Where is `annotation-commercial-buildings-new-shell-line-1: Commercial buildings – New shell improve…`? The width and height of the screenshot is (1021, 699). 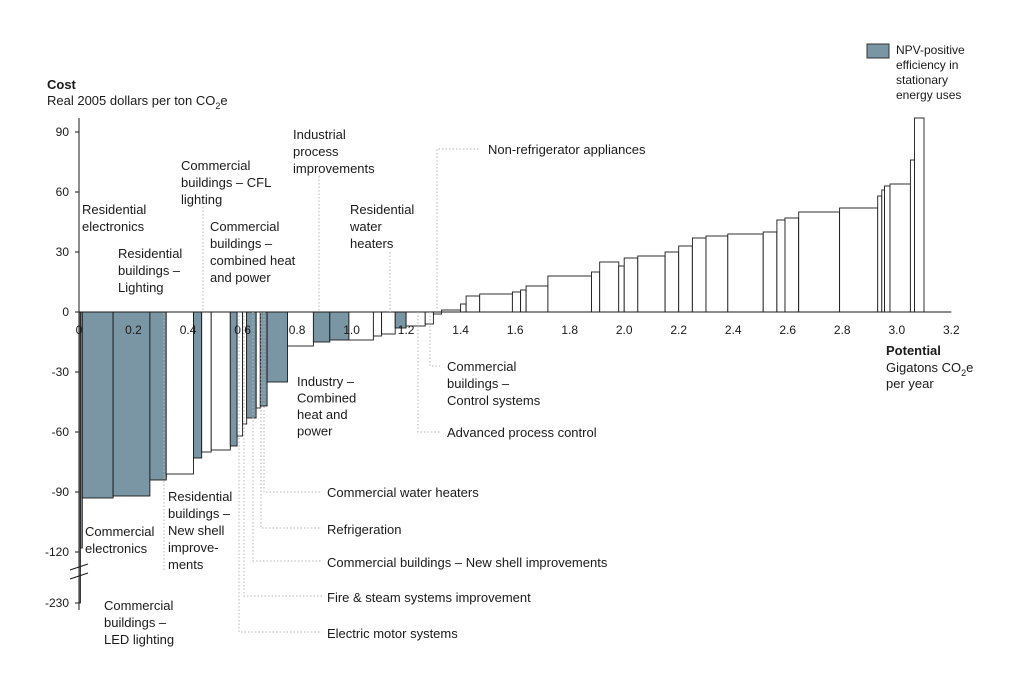
annotation-commercial-buildings-new-shell-line-1: Commercial buildings – New shell improve… is located at coordinates (467, 562).